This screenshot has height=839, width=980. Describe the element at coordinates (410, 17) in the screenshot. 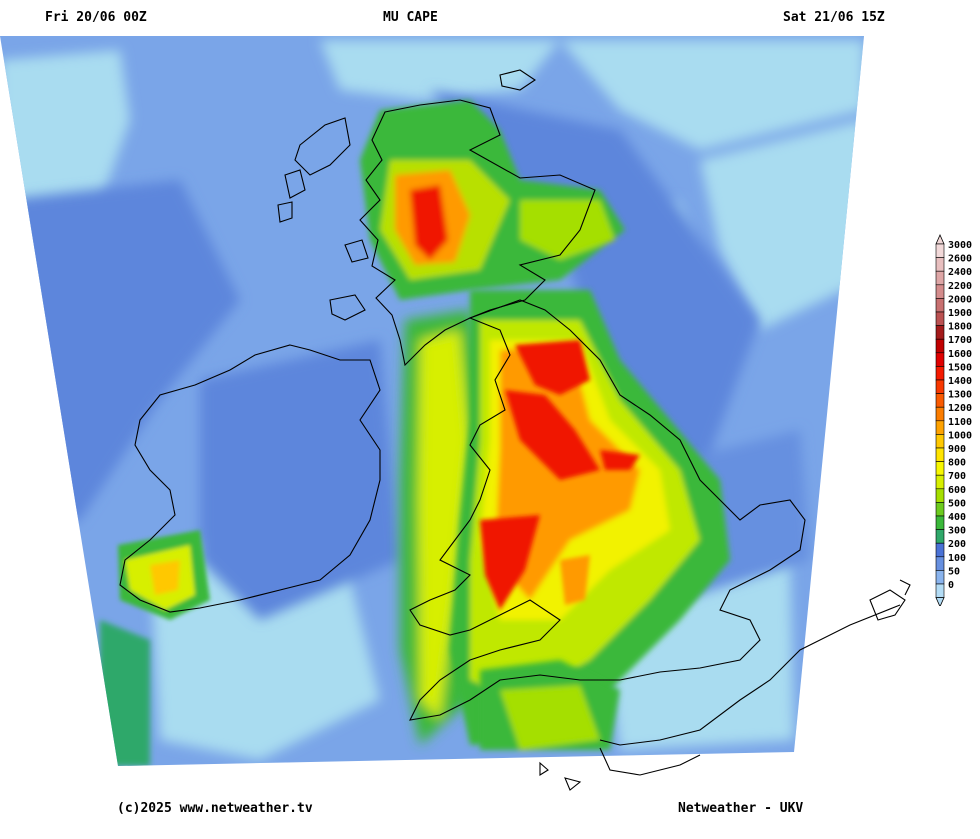

I see `map-title: MU CAPE` at that location.